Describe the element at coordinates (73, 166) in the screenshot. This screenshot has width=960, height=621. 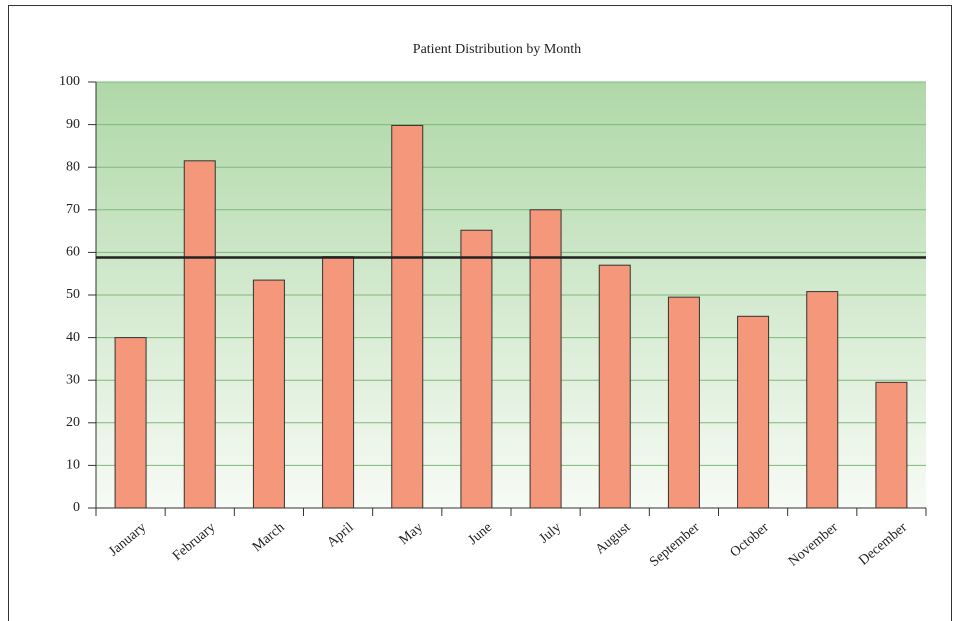
I see `y-tick-label: 80` at that location.